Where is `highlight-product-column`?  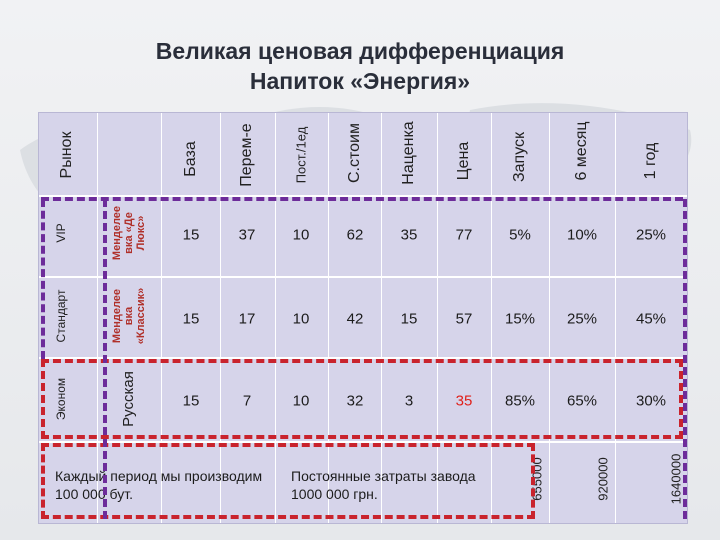 highlight-product-column is located at coordinates (105, 359).